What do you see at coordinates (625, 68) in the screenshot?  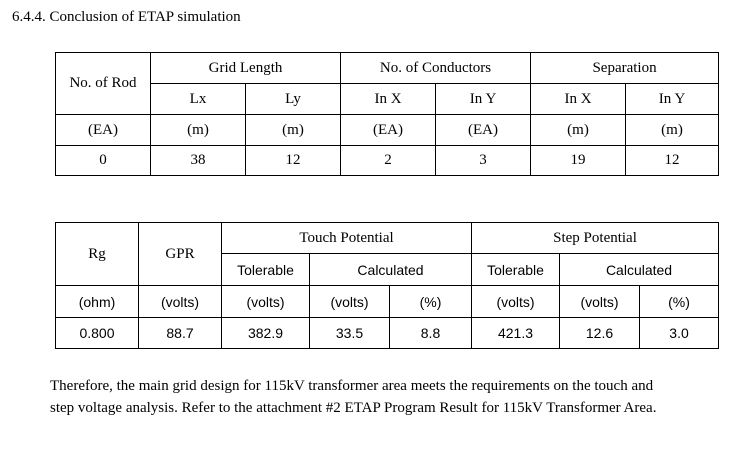 I see `header-separation: Separation` at bounding box center [625, 68].